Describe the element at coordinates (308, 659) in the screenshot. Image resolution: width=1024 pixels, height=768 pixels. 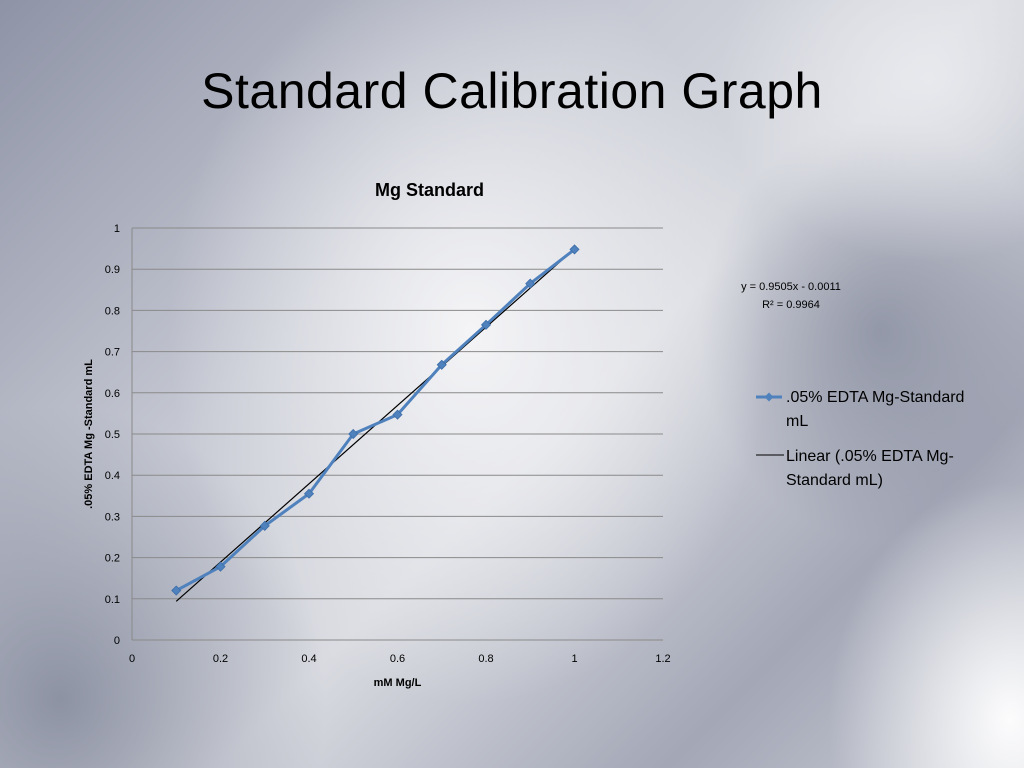
I see `x-tick-label: 0.4` at that location.